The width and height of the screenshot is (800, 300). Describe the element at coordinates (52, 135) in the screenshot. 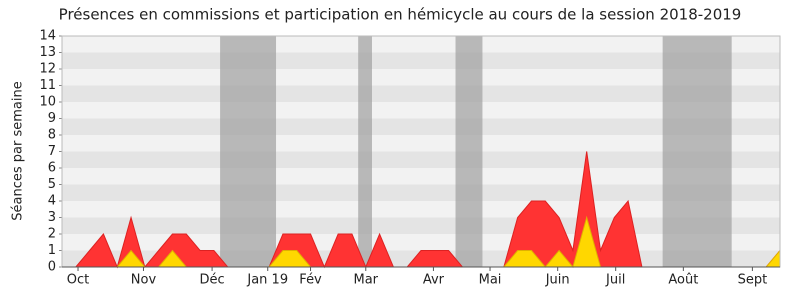

I see `y-tick-label: 8` at that location.